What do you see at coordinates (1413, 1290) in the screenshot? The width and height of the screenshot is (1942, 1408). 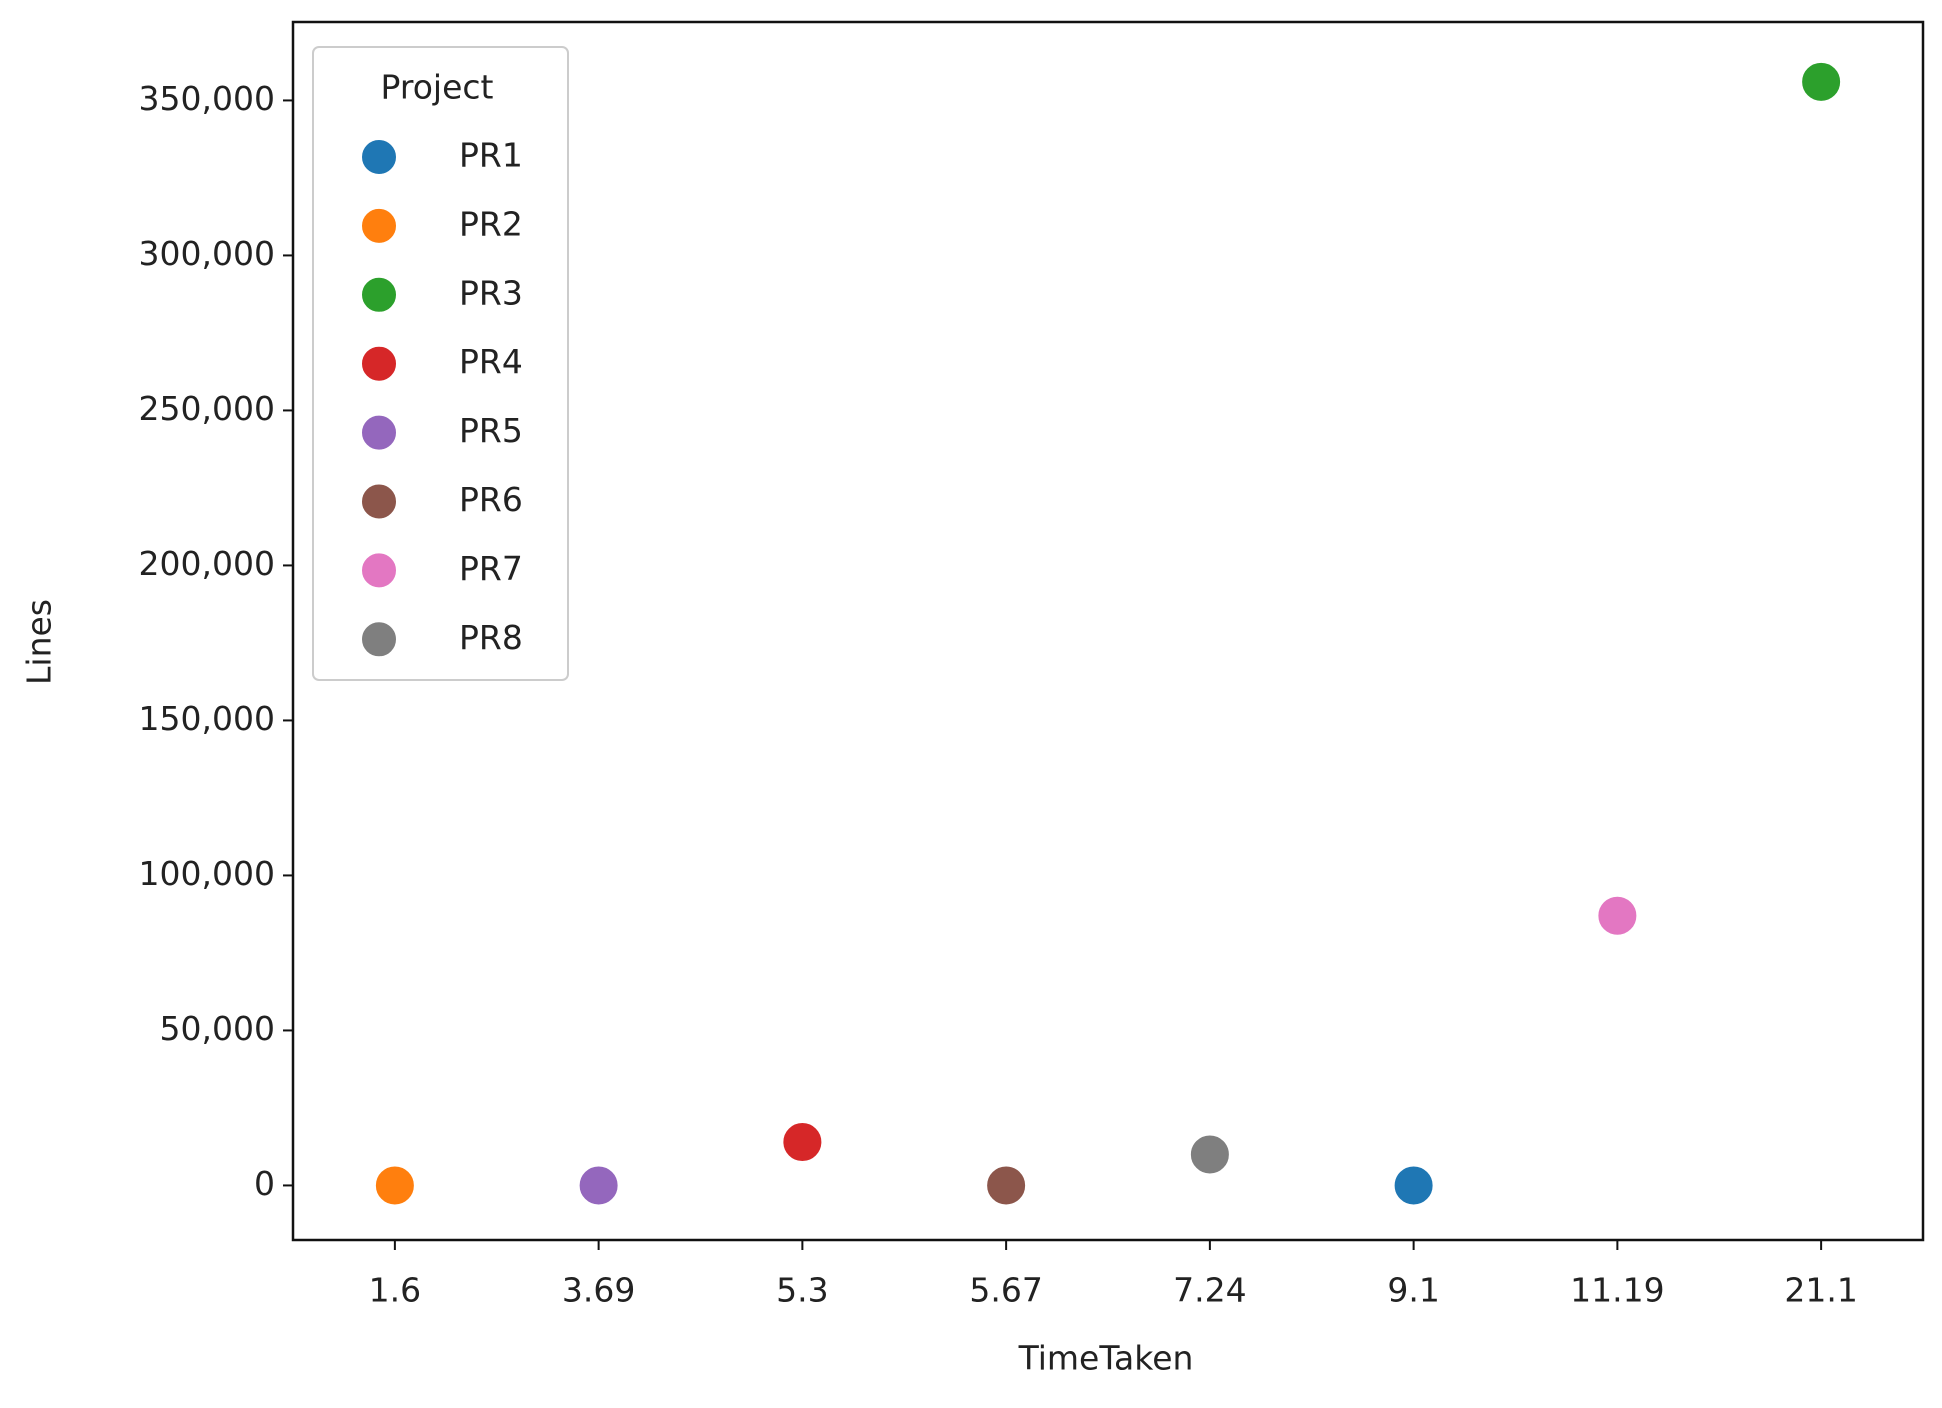 I see `x-tick-label: 9.1` at bounding box center [1413, 1290].